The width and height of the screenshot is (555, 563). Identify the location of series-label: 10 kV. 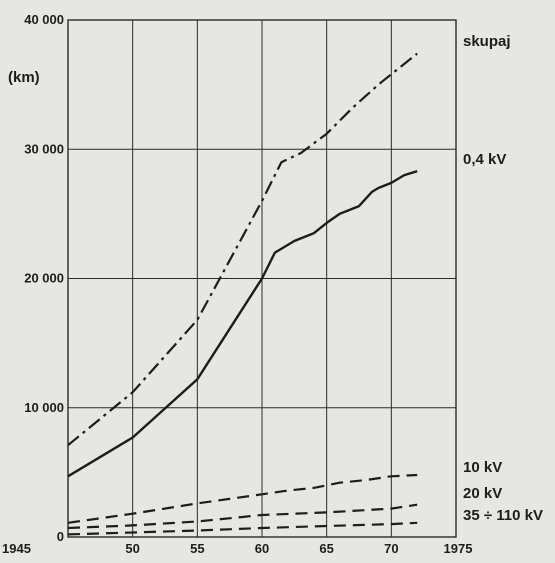
(482, 467).